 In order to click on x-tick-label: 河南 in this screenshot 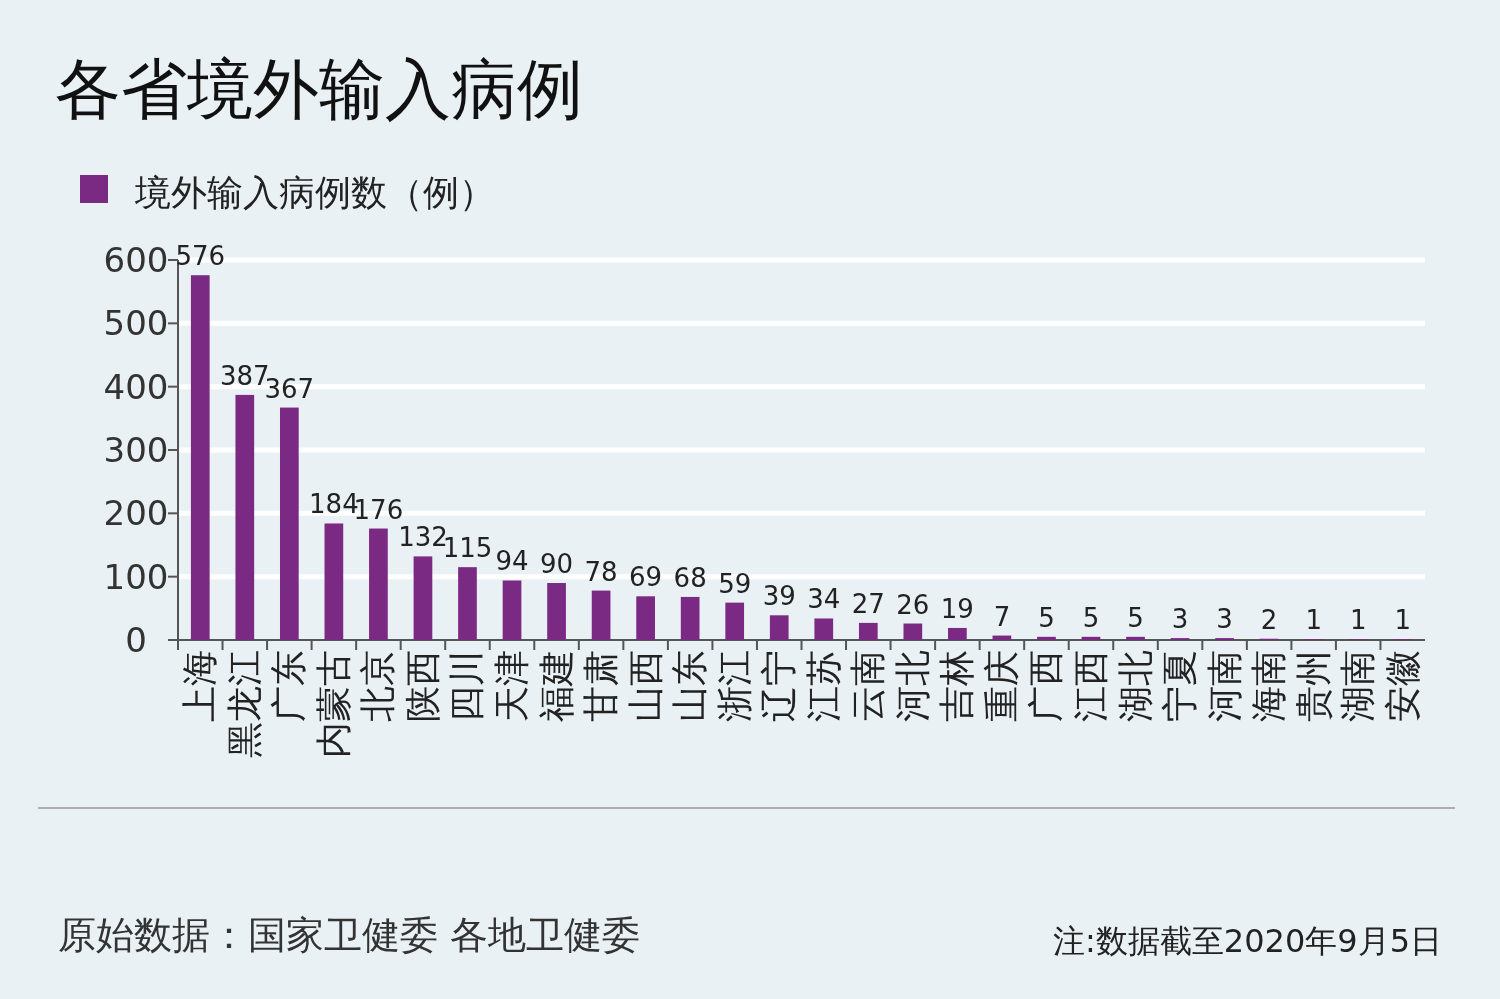, I will do `click(1224, 686)`.